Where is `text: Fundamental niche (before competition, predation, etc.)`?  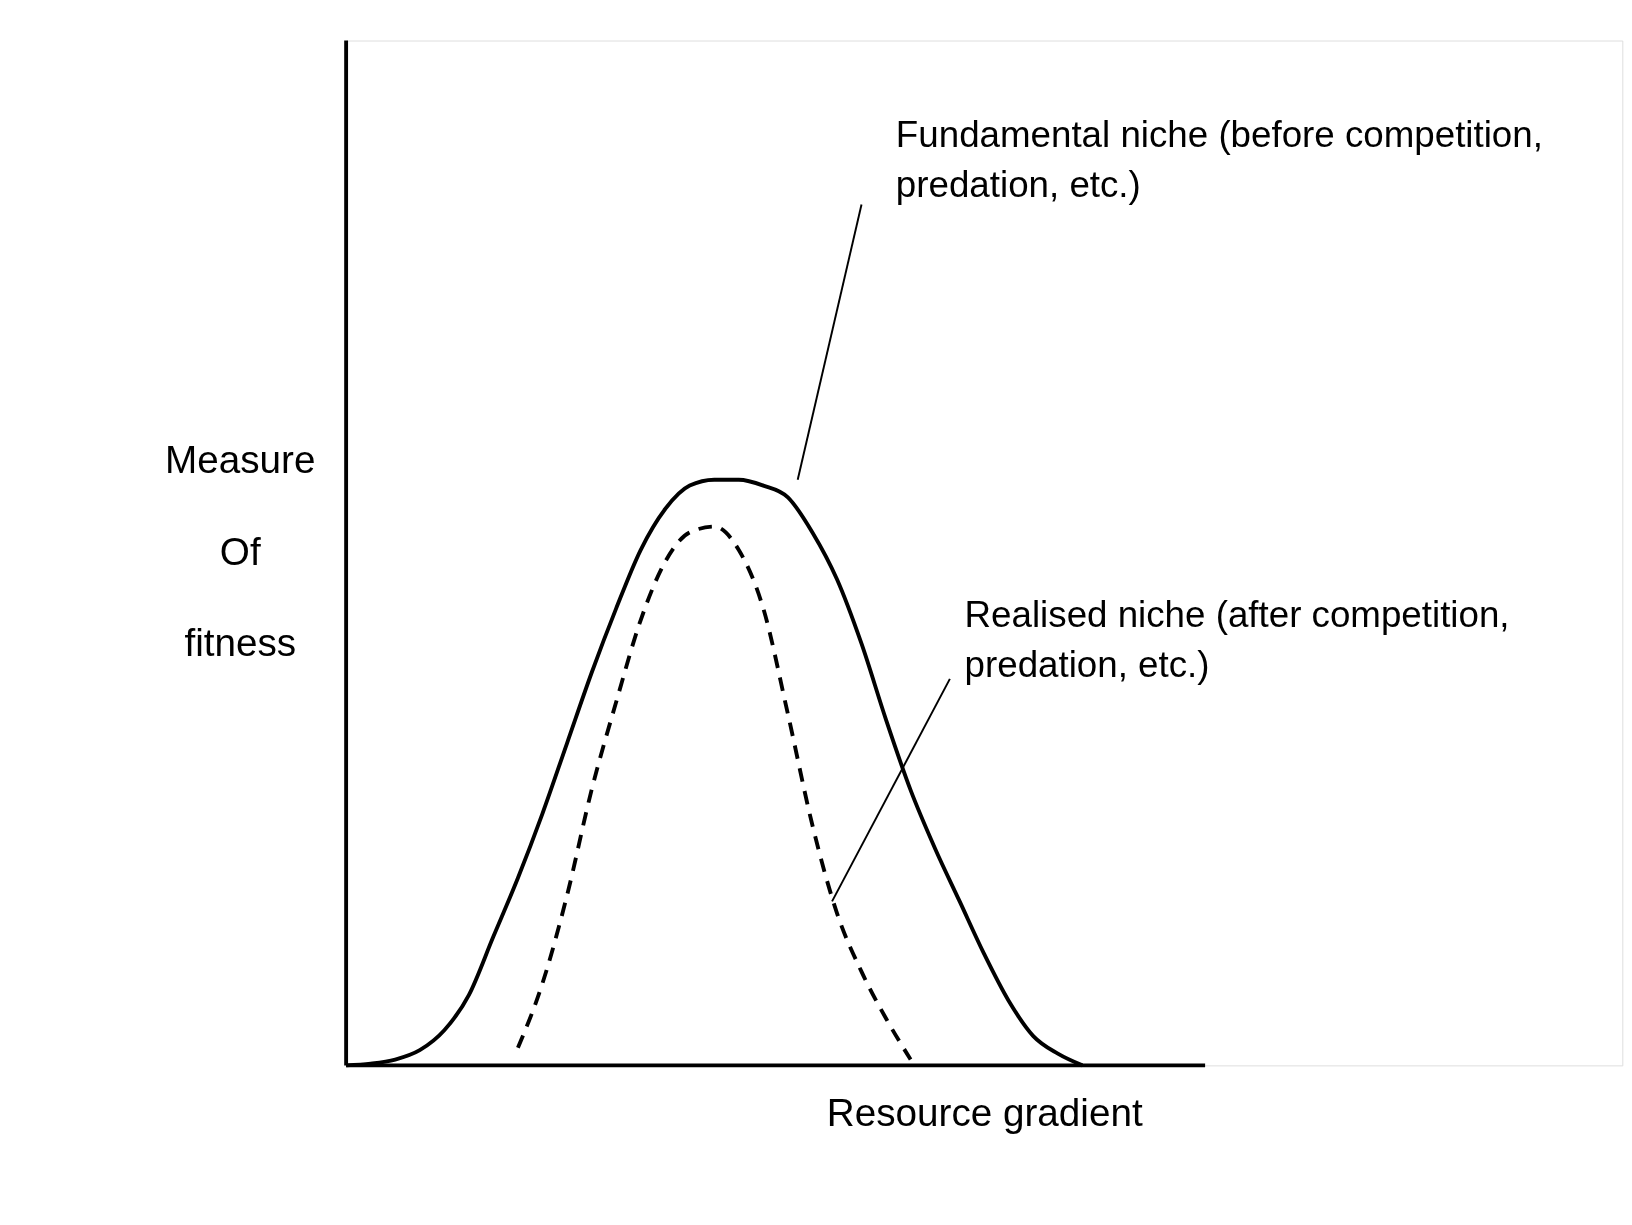 text: Fundamental niche (before competition, predation, etc.) is located at coordinates (1219, 159).